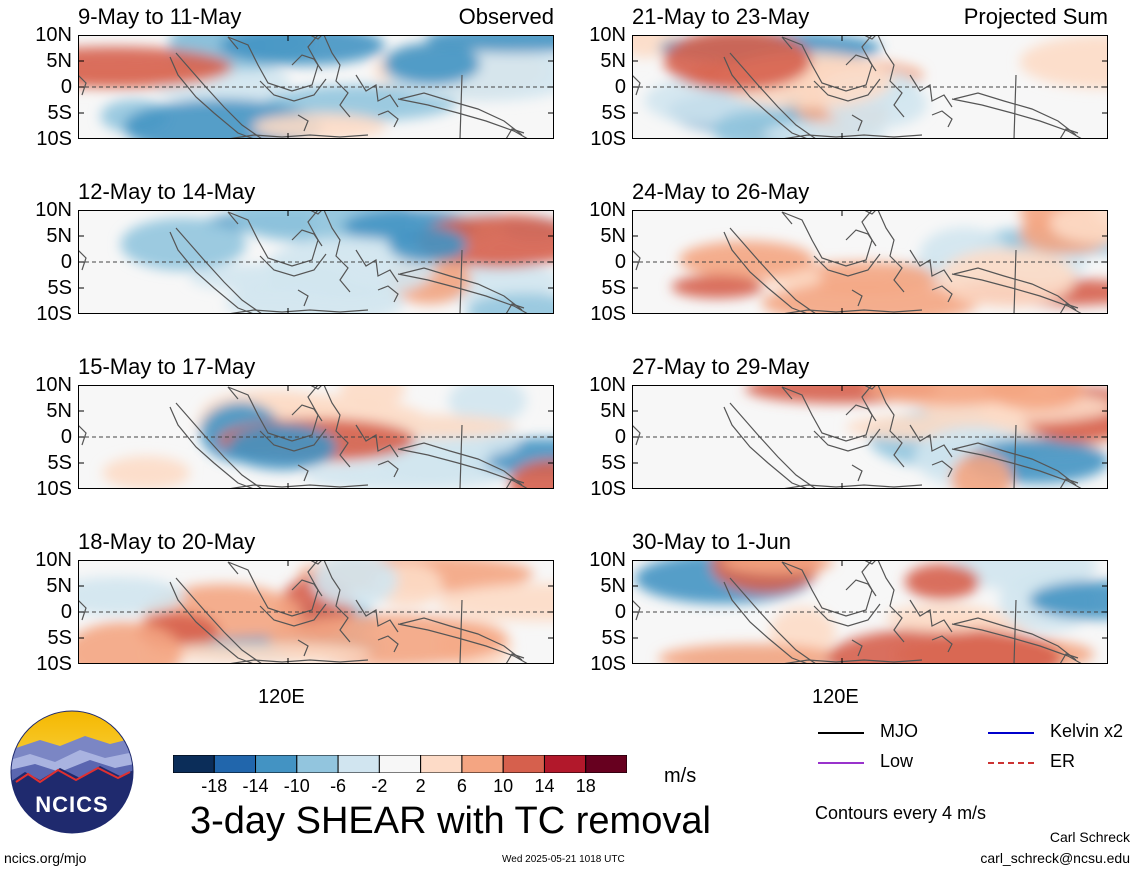 This screenshot has width=1135, height=873. I want to click on colorbar-tick-label: 10, so click(503, 786).